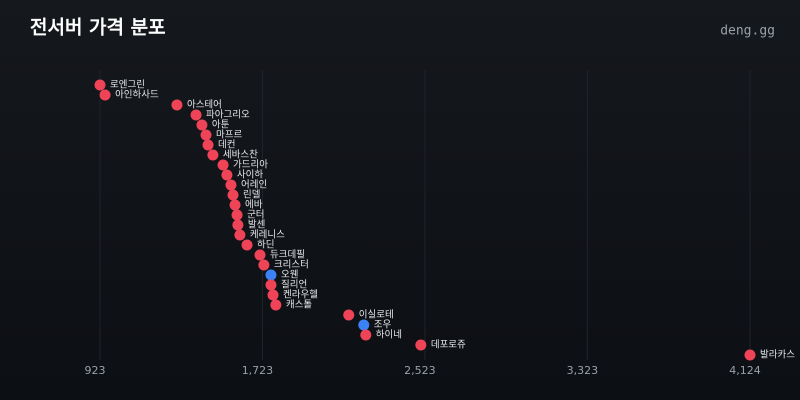 Image resolution: width=800 pixels, height=400 pixels. Describe the element at coordinates (258, 370) in the screenshot. I see `x-tick-label: 1,723` at that location.